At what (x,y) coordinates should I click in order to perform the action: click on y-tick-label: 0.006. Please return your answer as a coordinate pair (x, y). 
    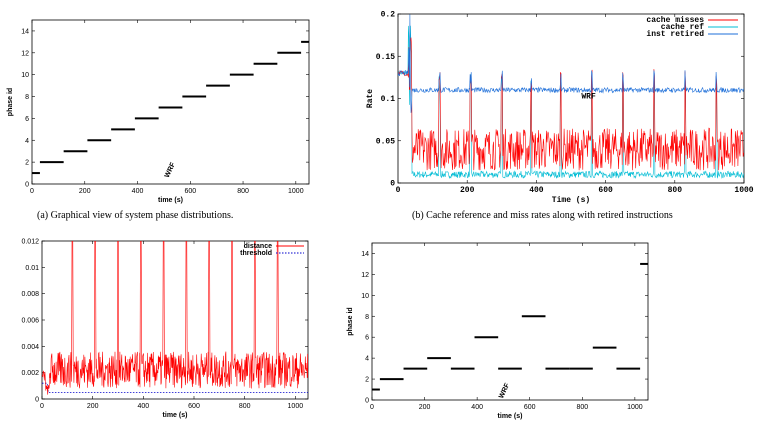
    Looking at the image, I should click on (30, 321).